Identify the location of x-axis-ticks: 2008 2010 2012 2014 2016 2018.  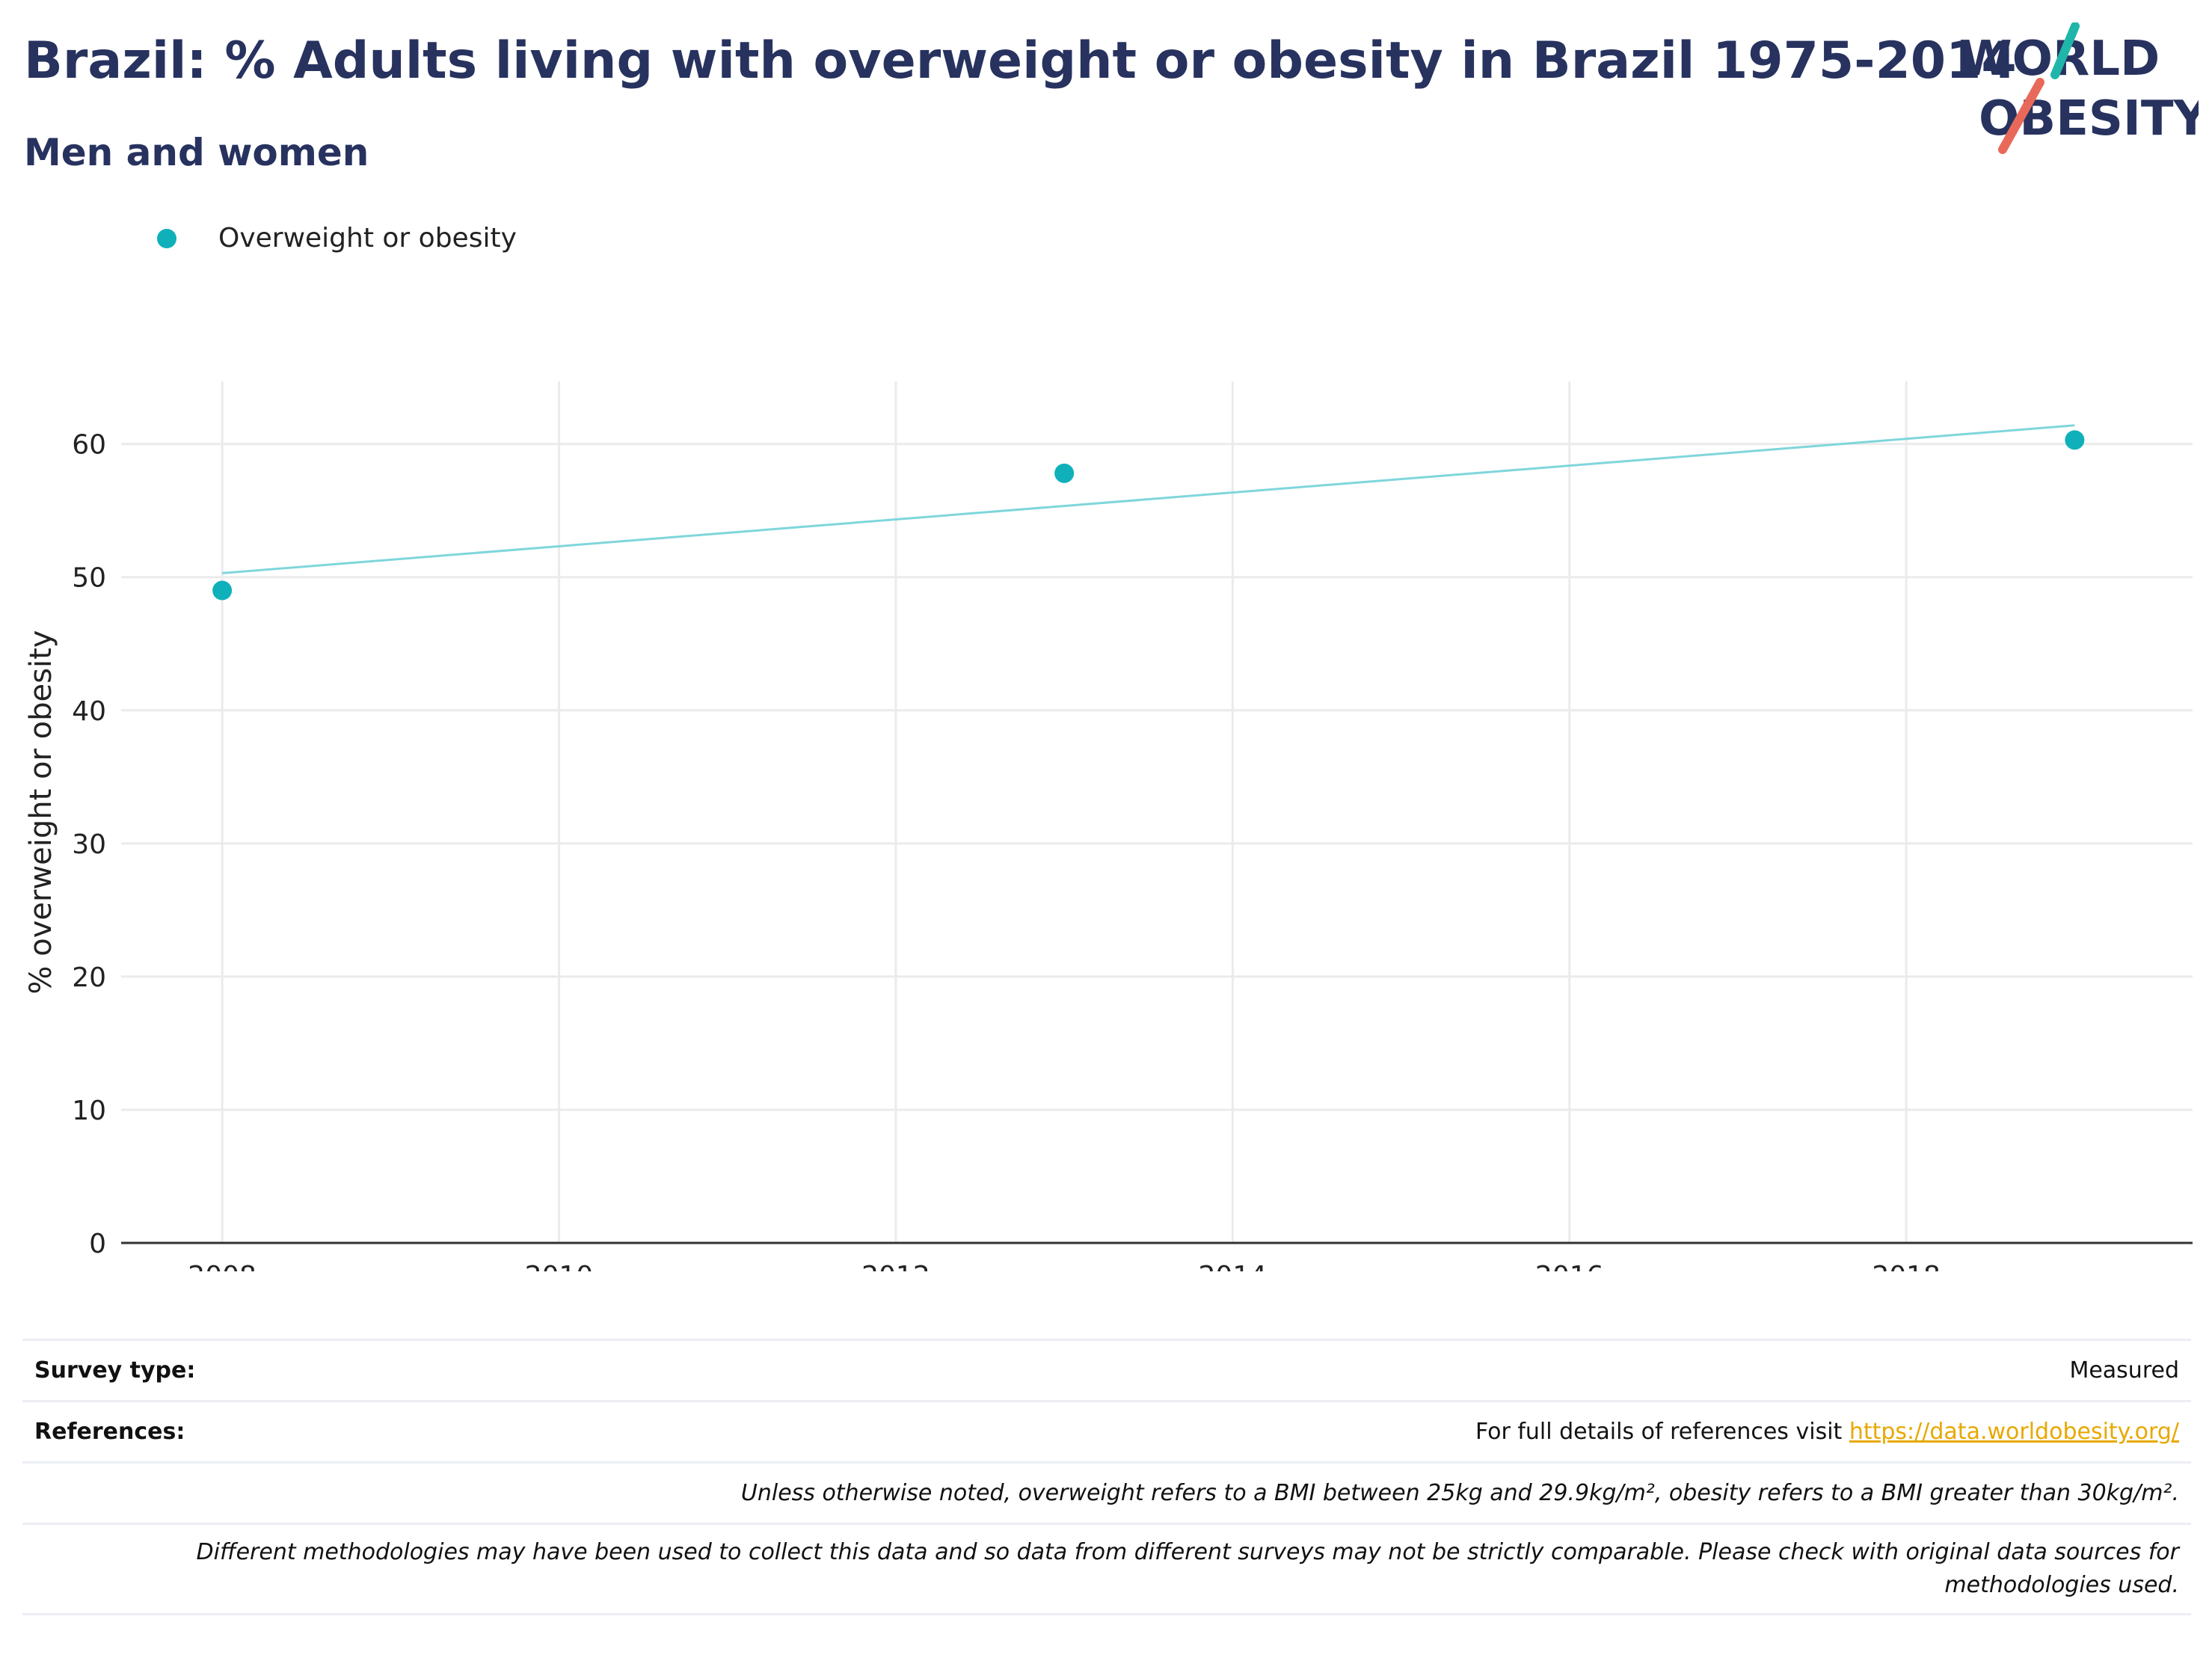
(1064, 1266).